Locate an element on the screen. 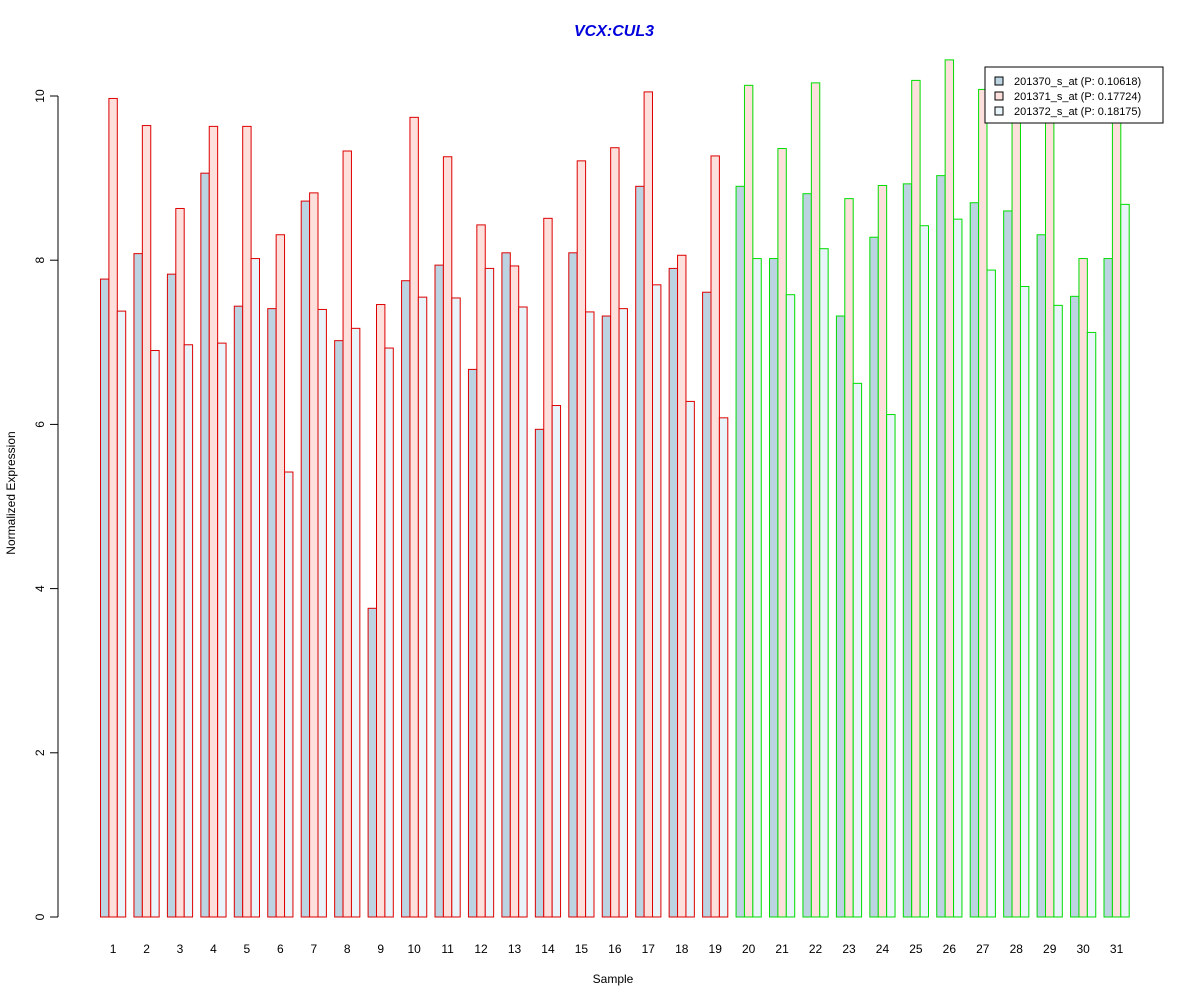  x-axis-title: Sample is located at coordinates (613, 979).